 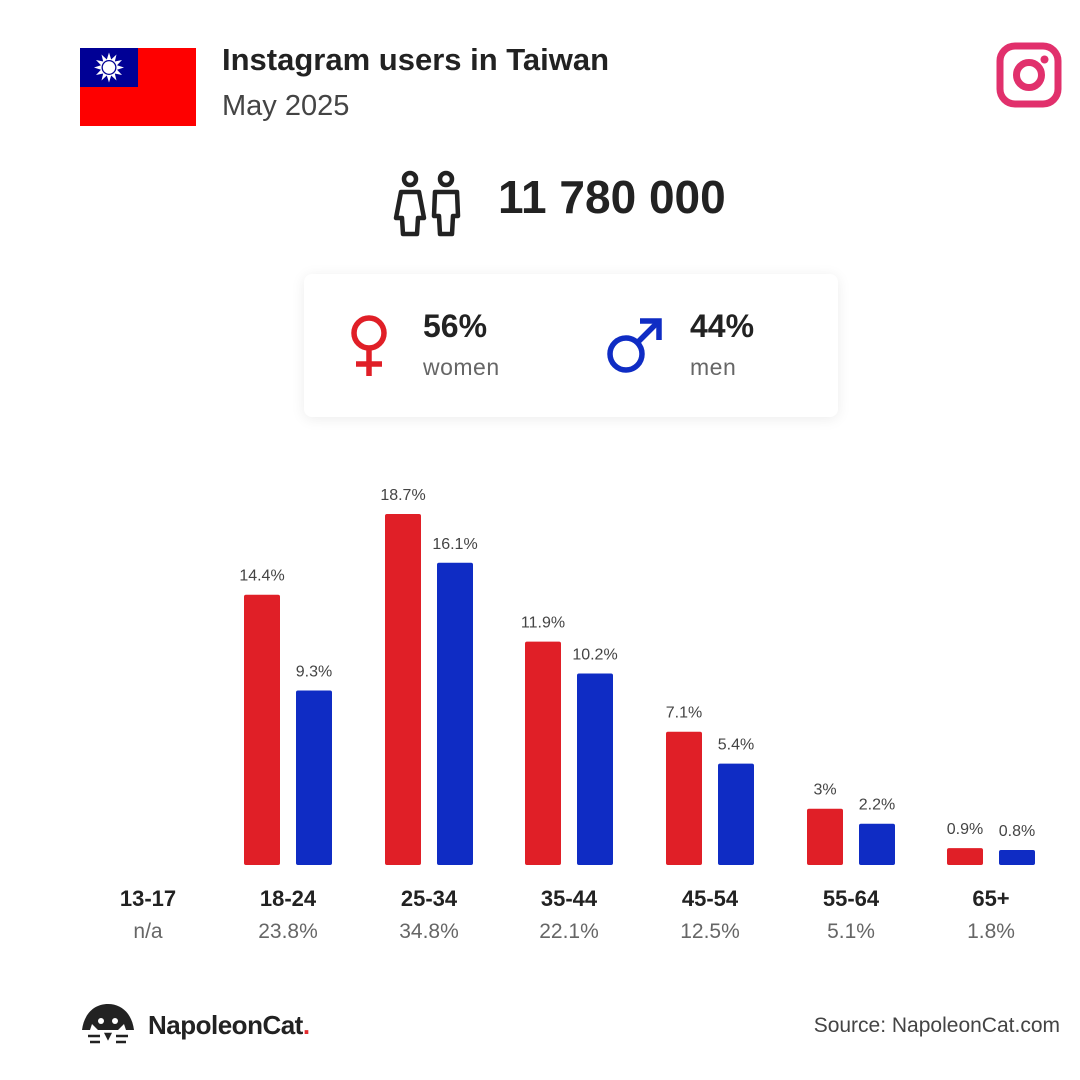 I want to click on data-label-women-18-24: 14.4%, so click(x=261, y=576).